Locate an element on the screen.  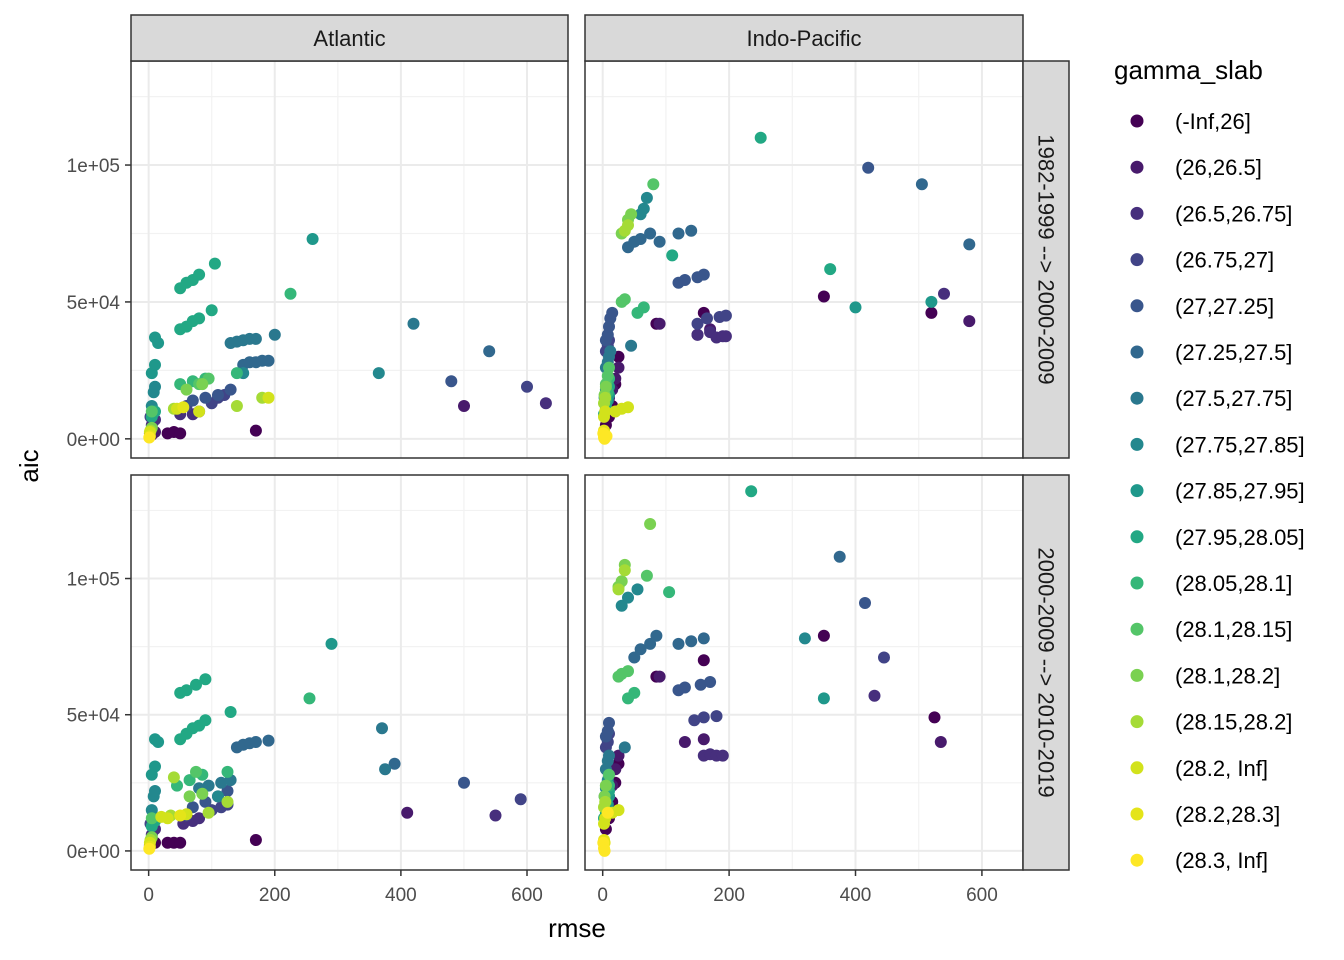
legend-label: (26.75,27] is located at coordinates (1224, 260).